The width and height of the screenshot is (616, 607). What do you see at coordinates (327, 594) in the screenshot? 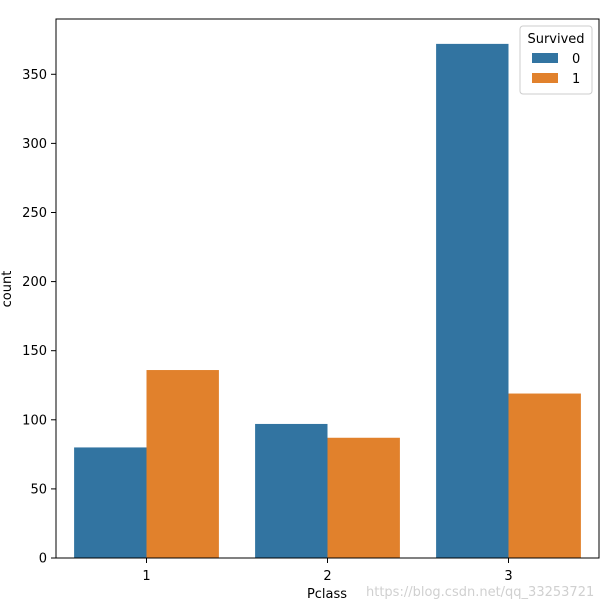
I see `x-axis-label: Pclass` at bounding box center [327, 594].